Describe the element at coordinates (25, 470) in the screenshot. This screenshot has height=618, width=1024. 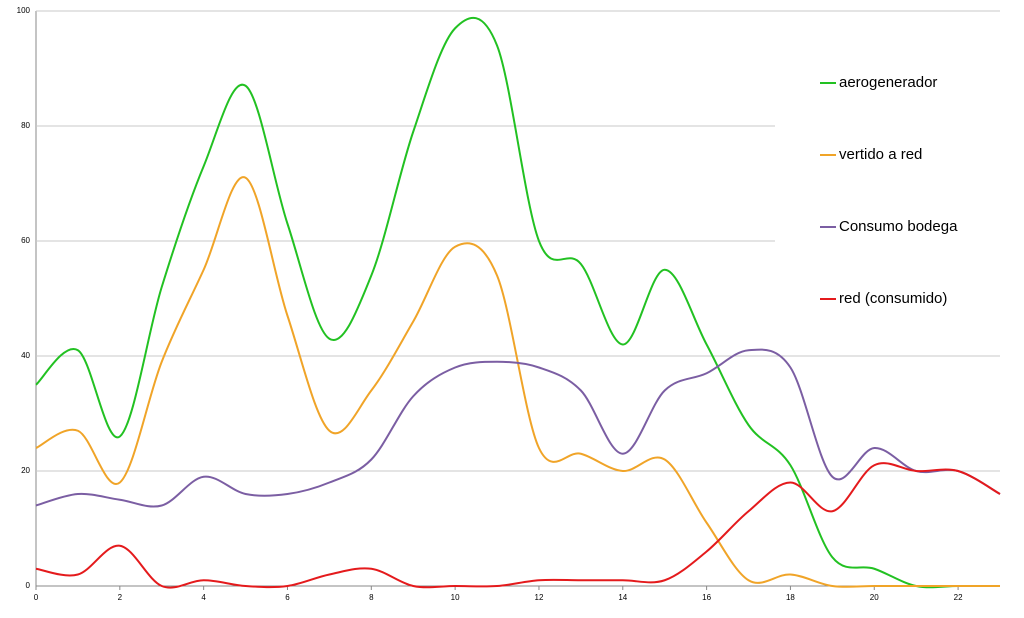
I see `y-tick-label: 20` at that location.